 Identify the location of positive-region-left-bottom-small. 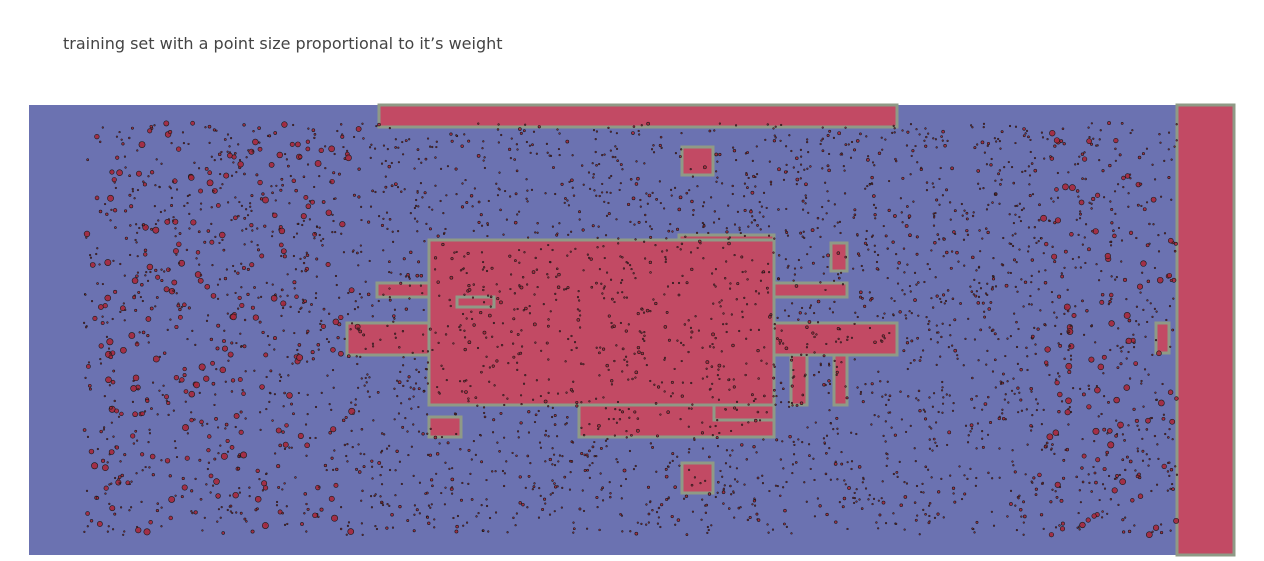
(445, 427).